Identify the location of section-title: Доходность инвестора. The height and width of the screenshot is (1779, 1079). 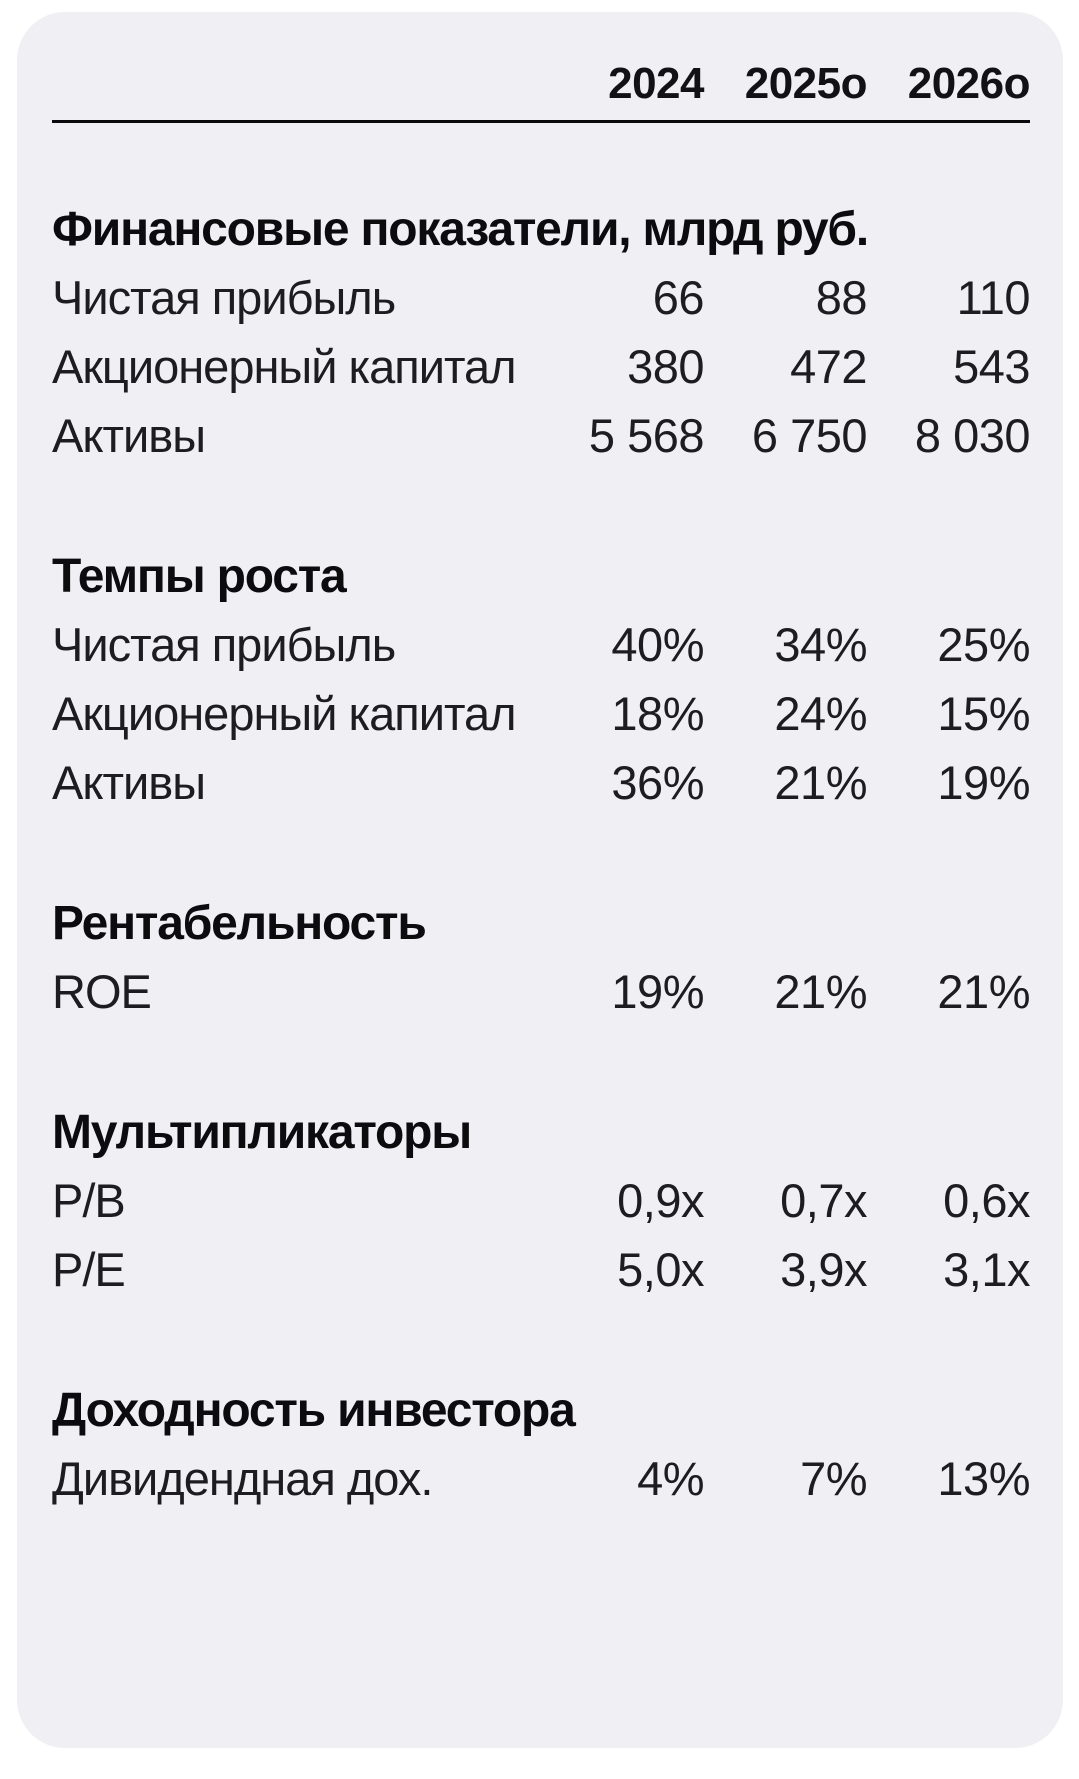
(314, 1410).